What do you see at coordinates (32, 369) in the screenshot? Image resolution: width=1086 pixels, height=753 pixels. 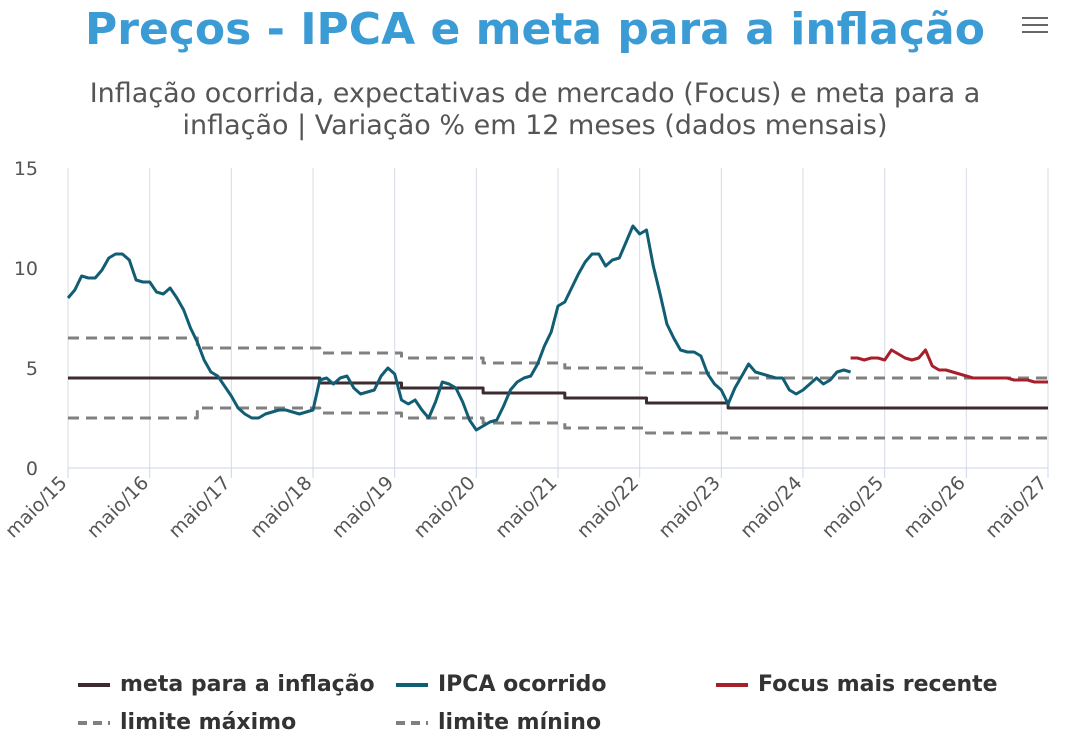 I see `y-tick-label: 5` at bounding box center [32, 369].